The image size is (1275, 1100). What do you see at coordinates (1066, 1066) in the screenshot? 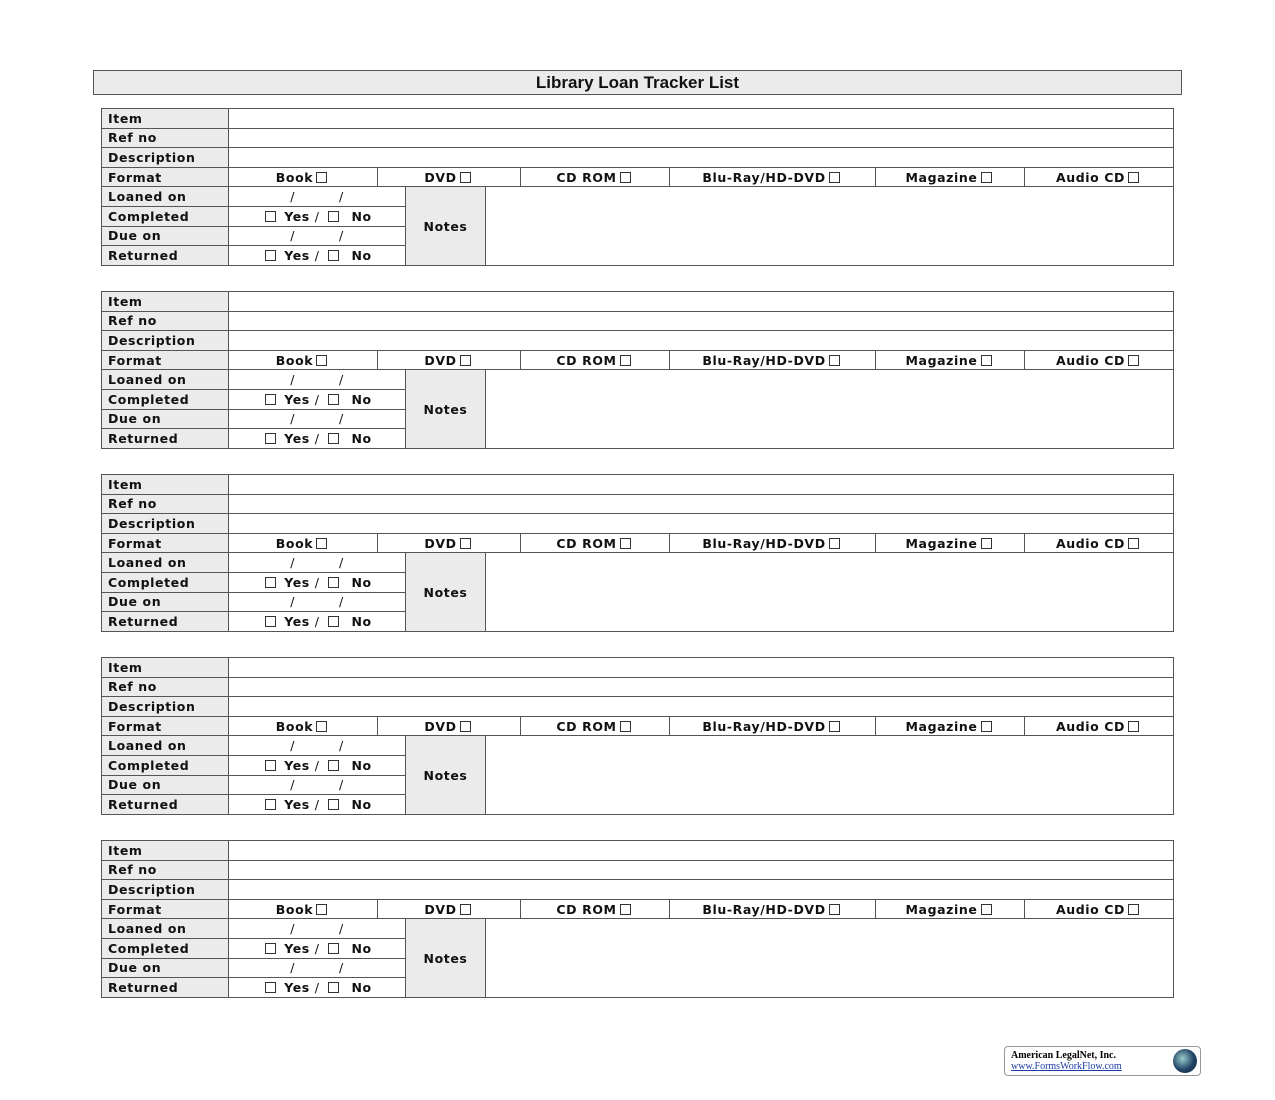
I see `website-link: www.FormsWorkFlow.com` at bounding box center [1066, 1066].